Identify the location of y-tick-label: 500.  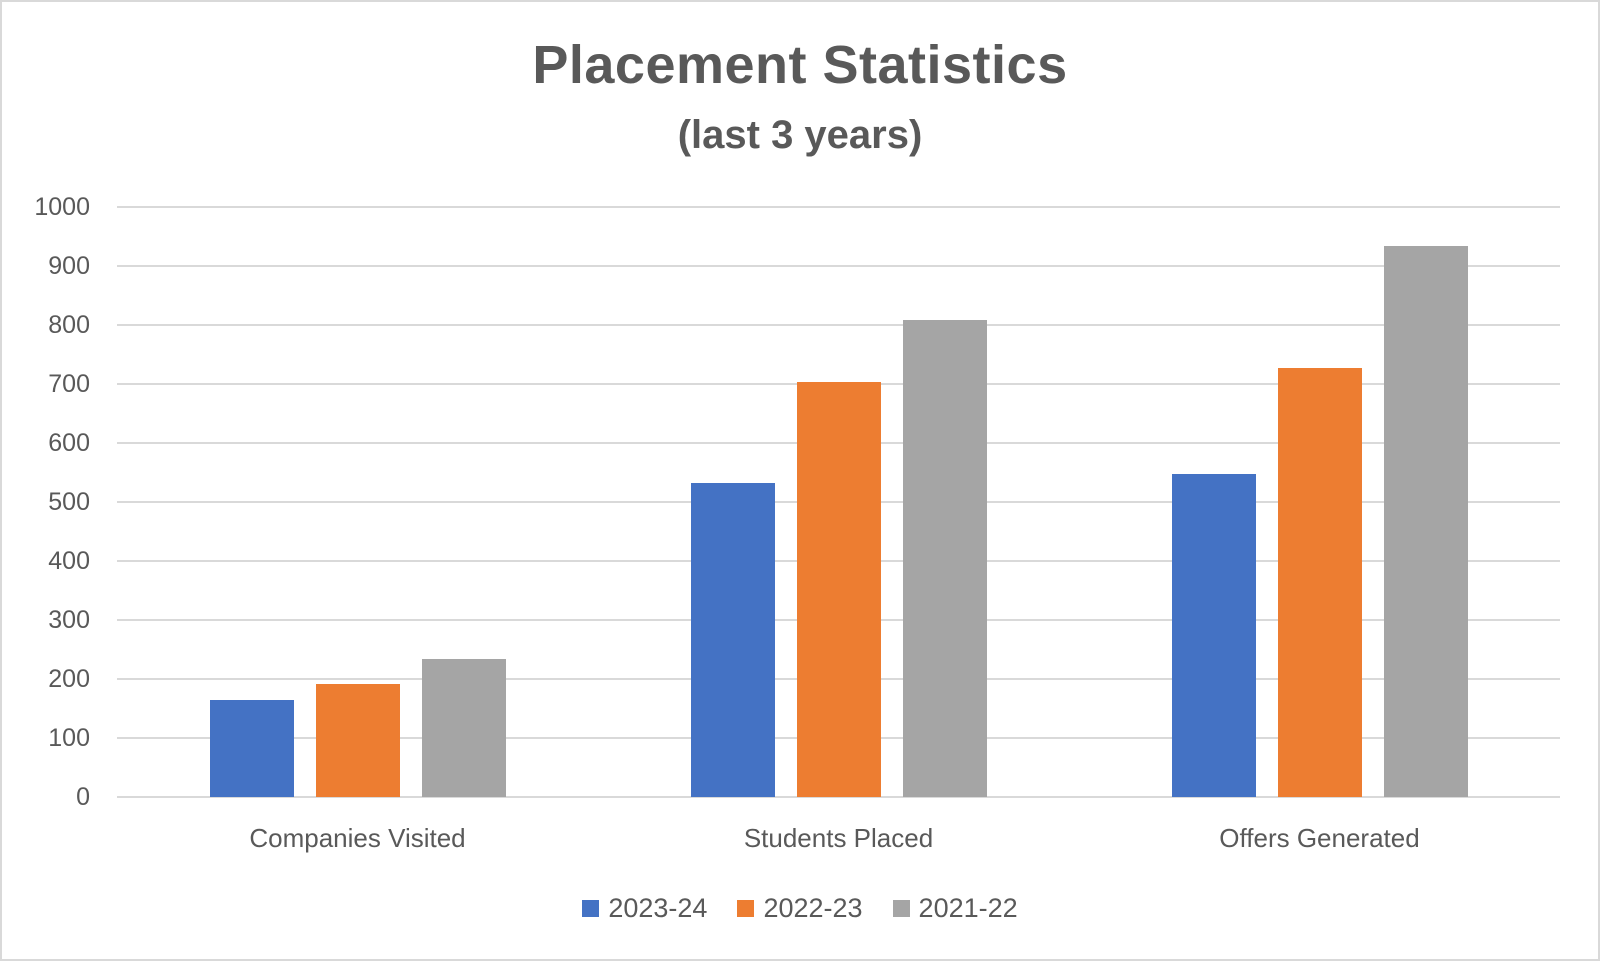
(69, 502).